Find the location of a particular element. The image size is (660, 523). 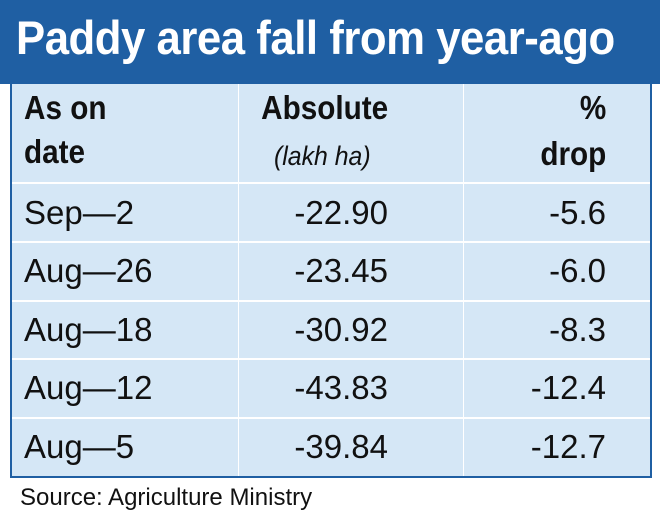

cell-date: Aug—5 is located at coordinates (79, 446).